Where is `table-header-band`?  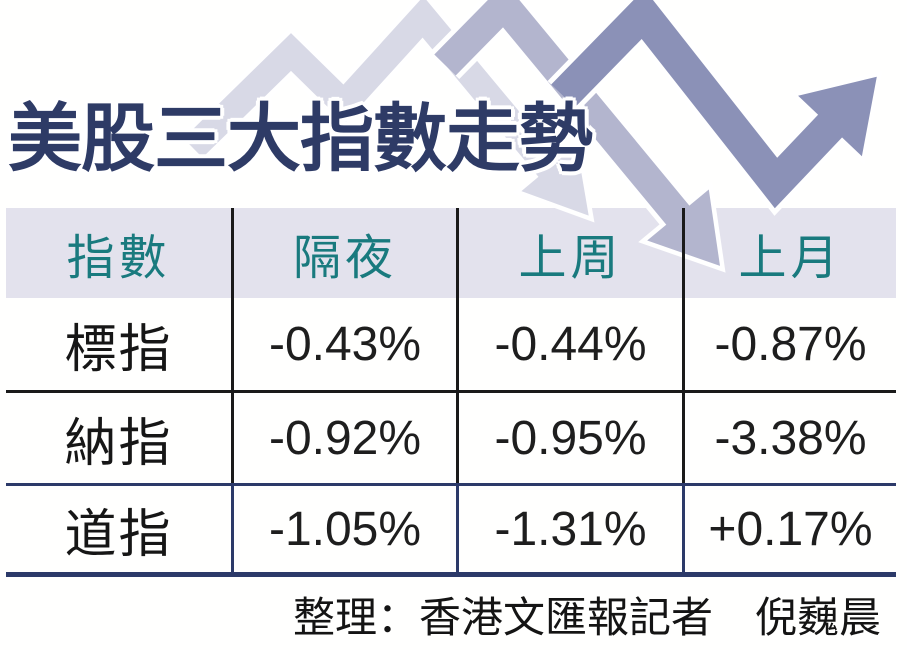
table-header-band is located at coordinates (451, 253).